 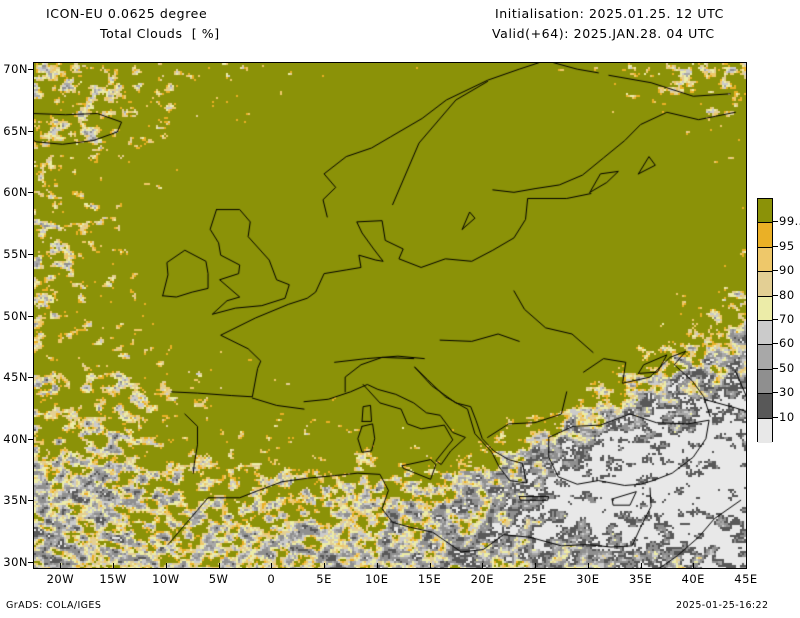 What do you see at coordinates (609, 13) in the screenshot?
I see `header-initialisation: Initialisation: 2025.01.25. 12 UTC` at bounding box center [609, 13].